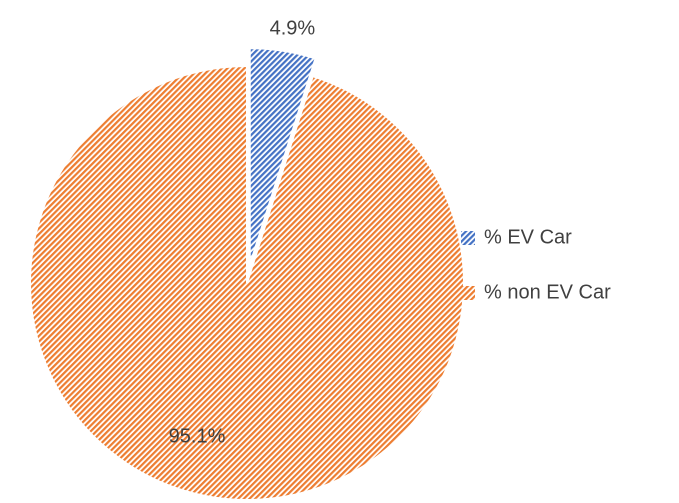 The width and height of the screenshot is (679, 503). What do you see at coordinates (528, 237) in the screenshot?
I see `legend-label: % EV Car` at bounding box center [528, 237].